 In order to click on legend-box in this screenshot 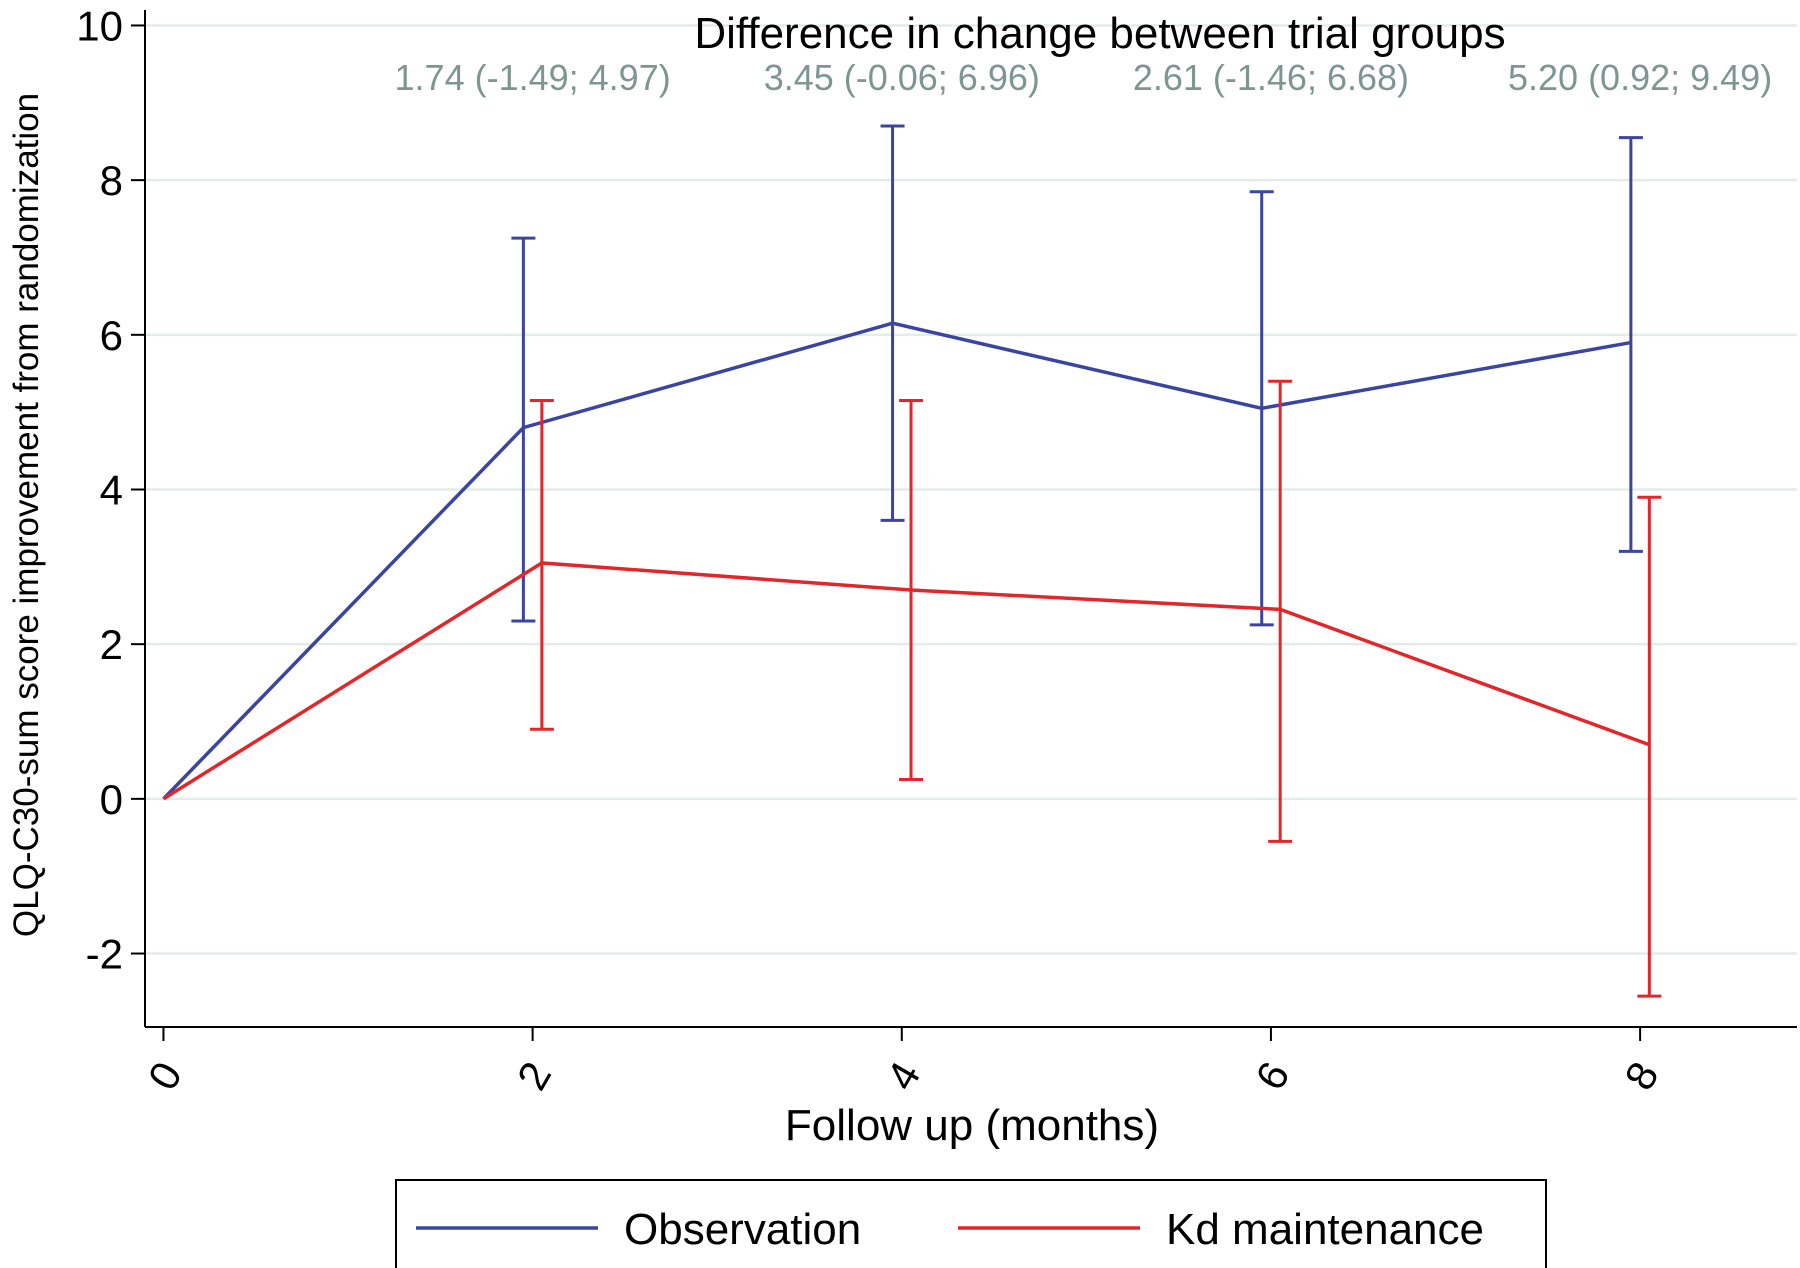, I will do `click(971, 1223)`.